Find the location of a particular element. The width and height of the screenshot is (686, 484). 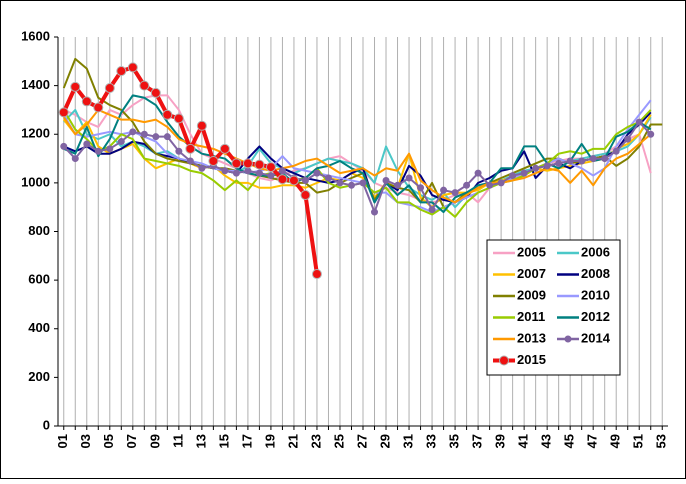

x-tick-label: 41 is located at coordinates (523, 441).